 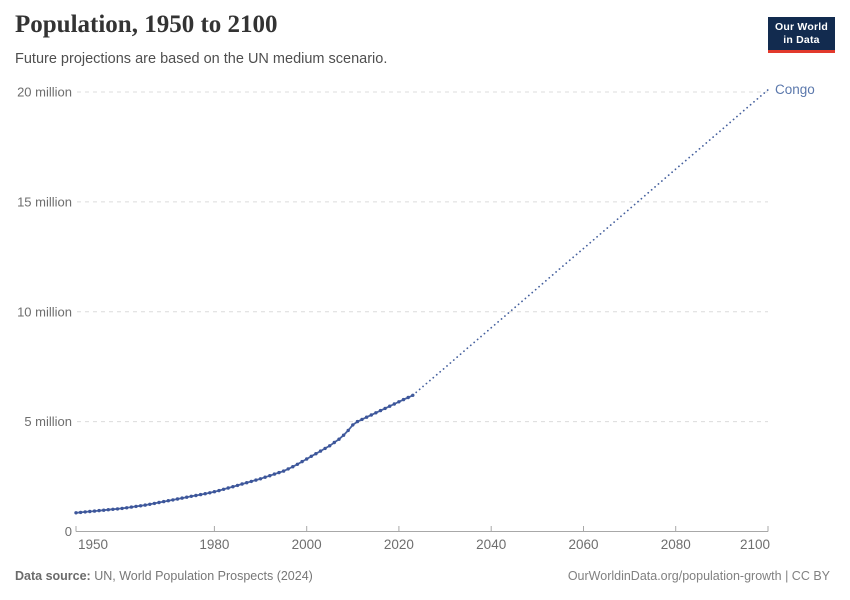 I want to click on x-tick-label: 2080, so click(x=676, y=544).